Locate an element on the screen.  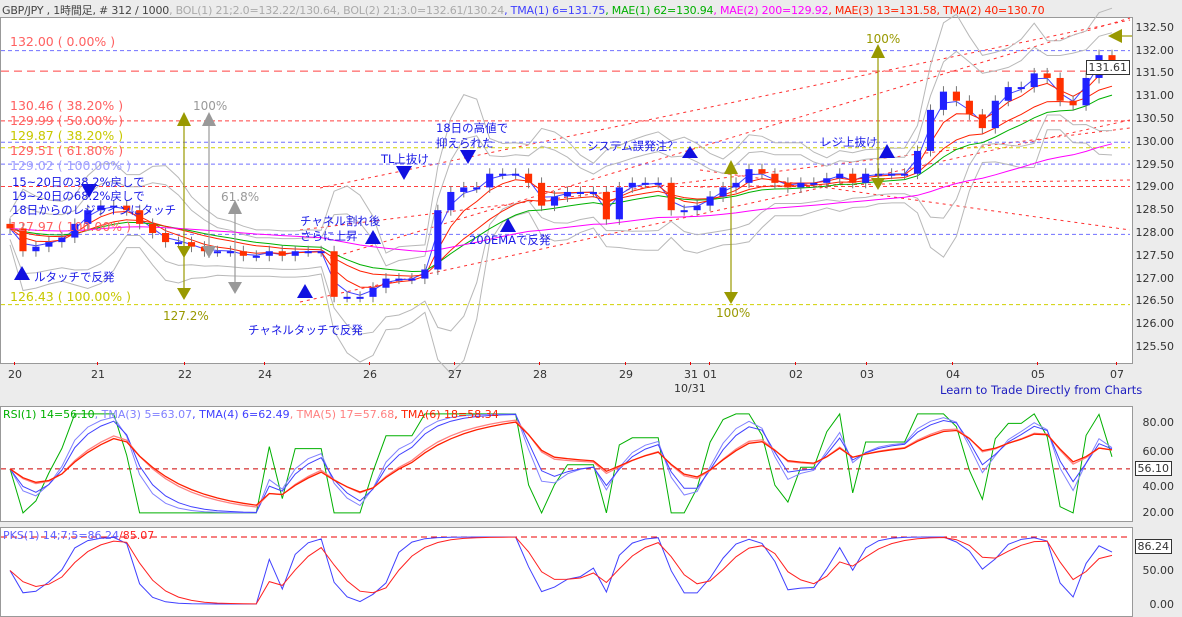
annotation-200ema: 200EMAで反発 is located at coordinates (510, 240).